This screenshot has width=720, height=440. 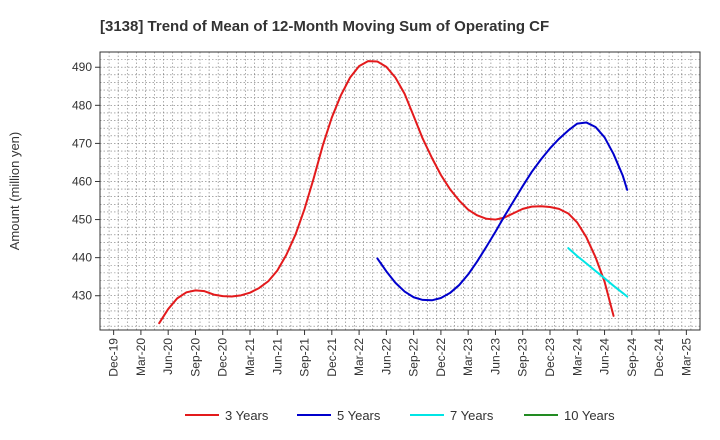 I want to click on x-tick-label: Sep-21, so click(x=305, y=357).